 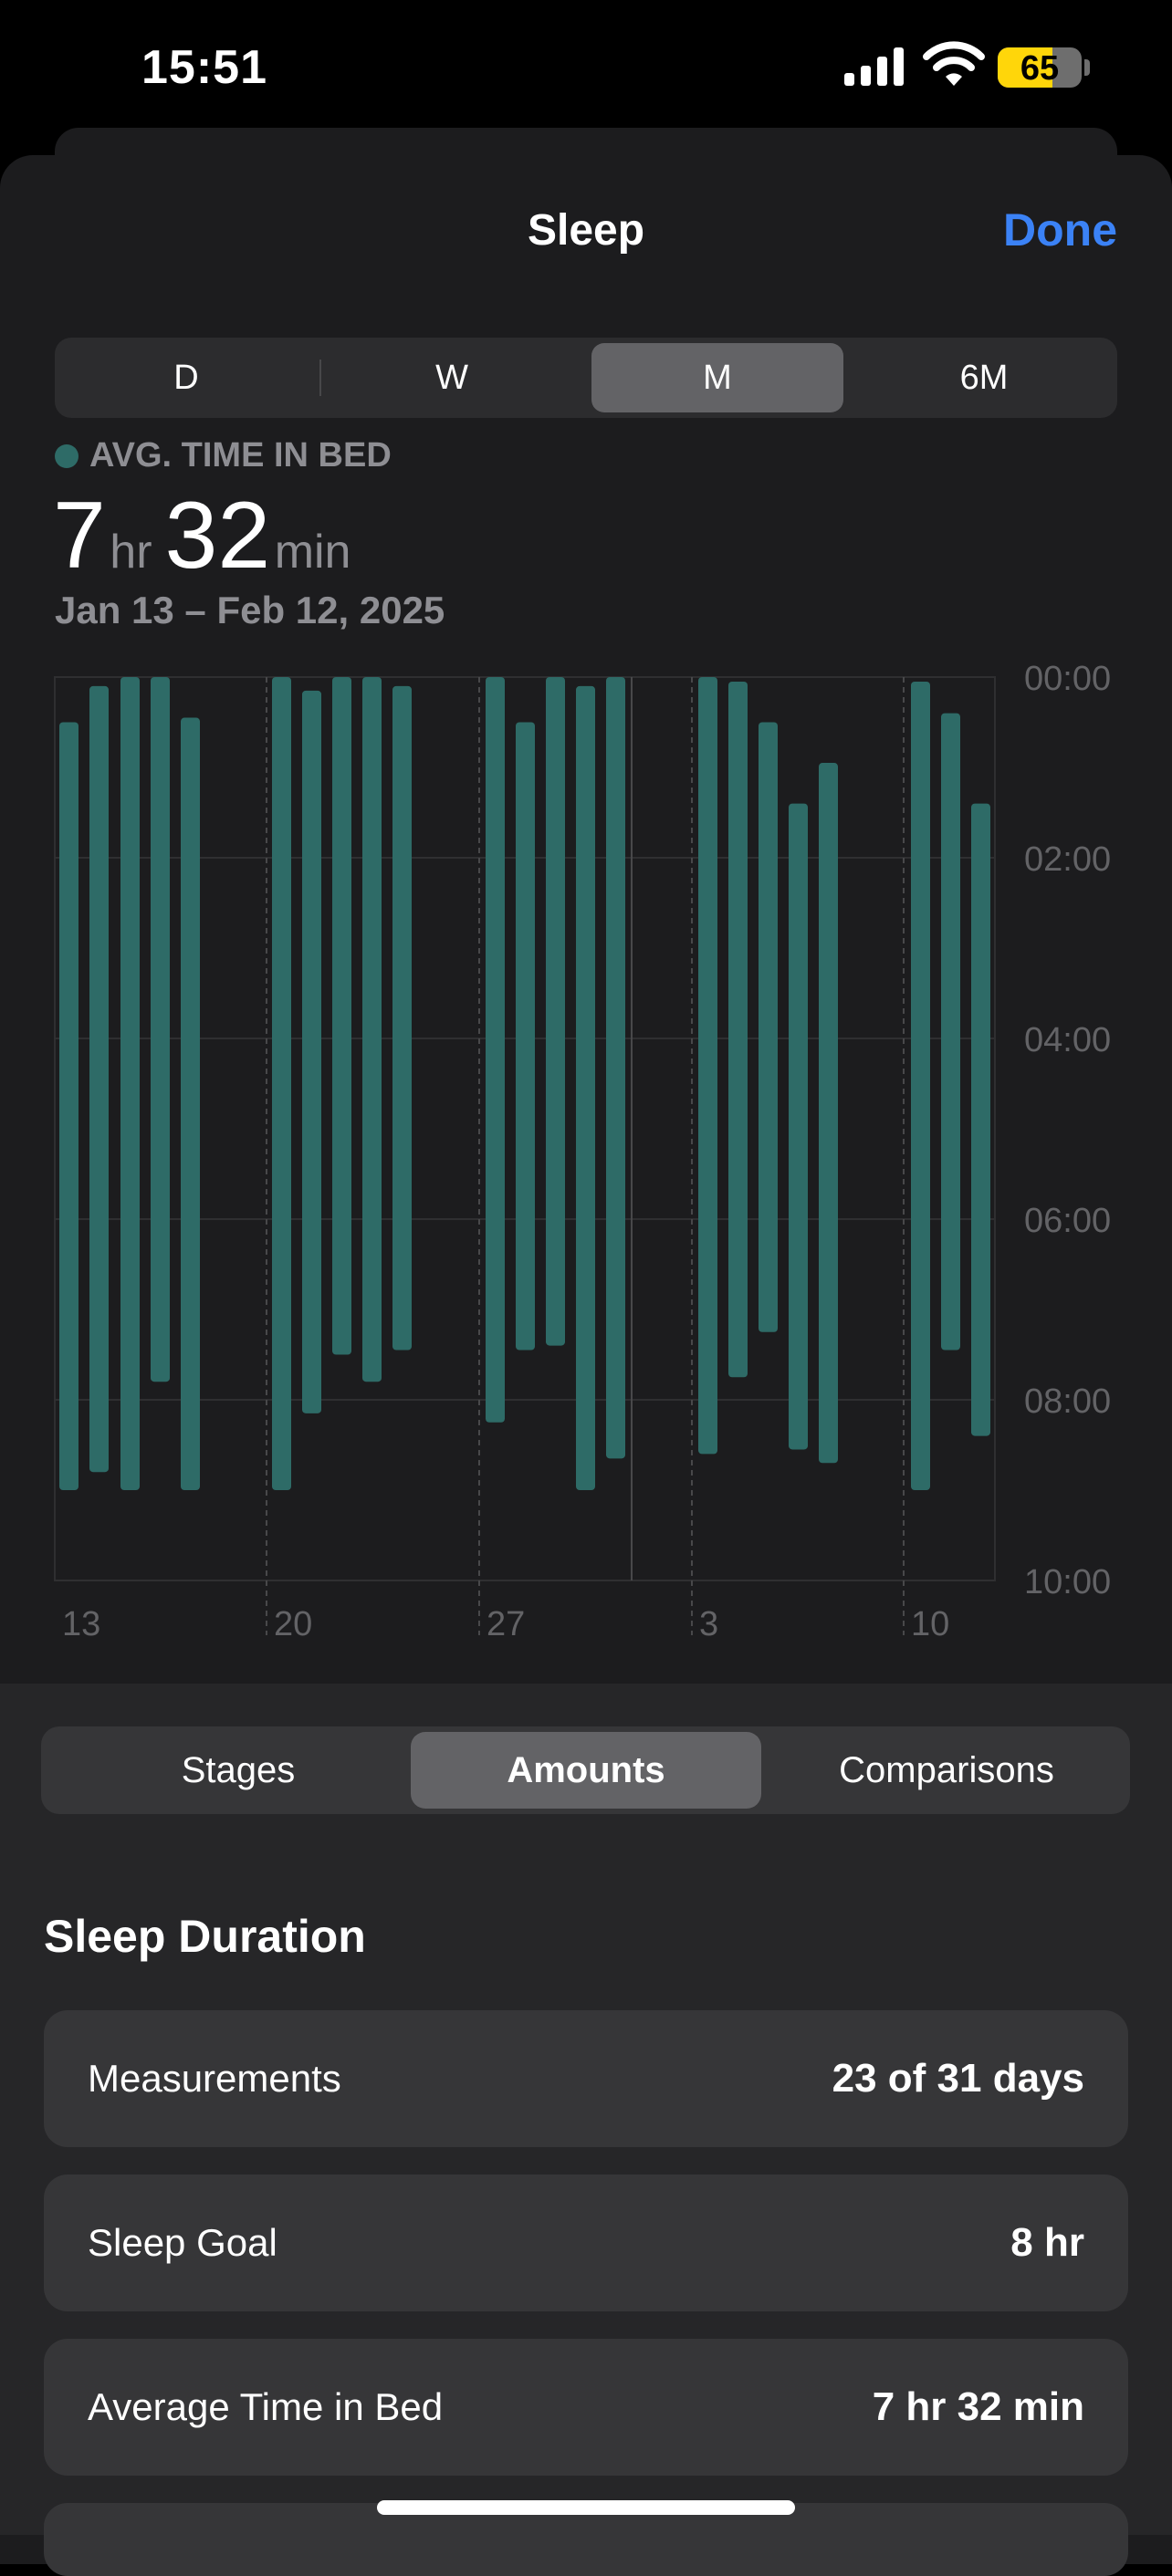 What do you see at coordinates (958, 2078) in the screenshot?
I see `row-value: 23 of 31 days` at bounding box center [958, 2078].